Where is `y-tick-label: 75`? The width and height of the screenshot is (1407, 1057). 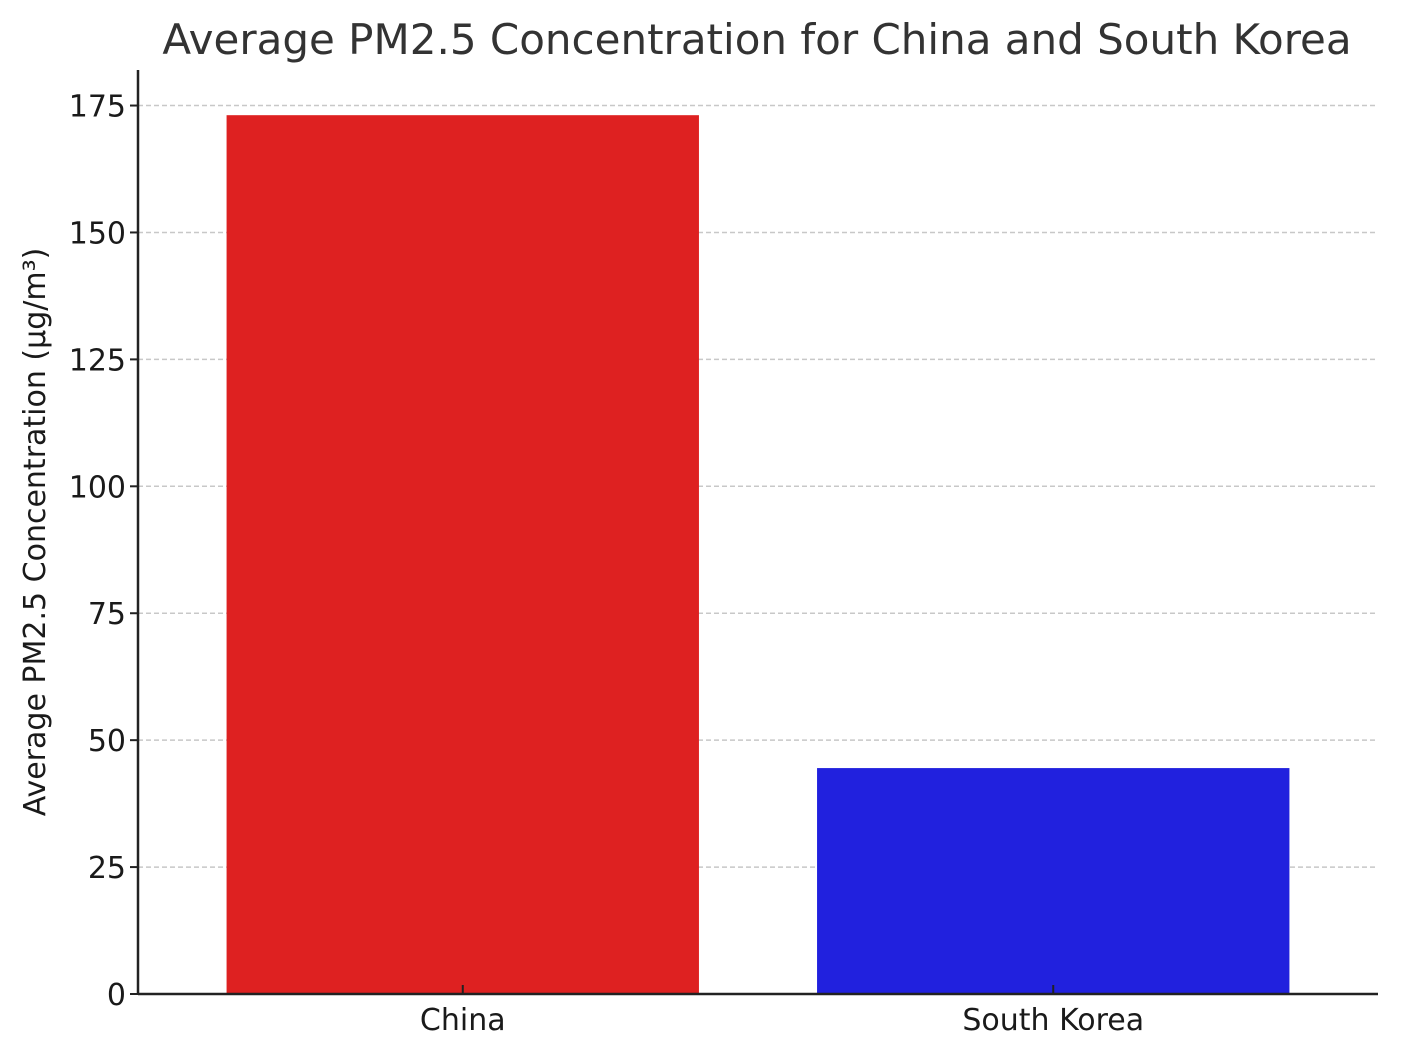 y-tick-label: 75 is located at coordinates (107, 614).